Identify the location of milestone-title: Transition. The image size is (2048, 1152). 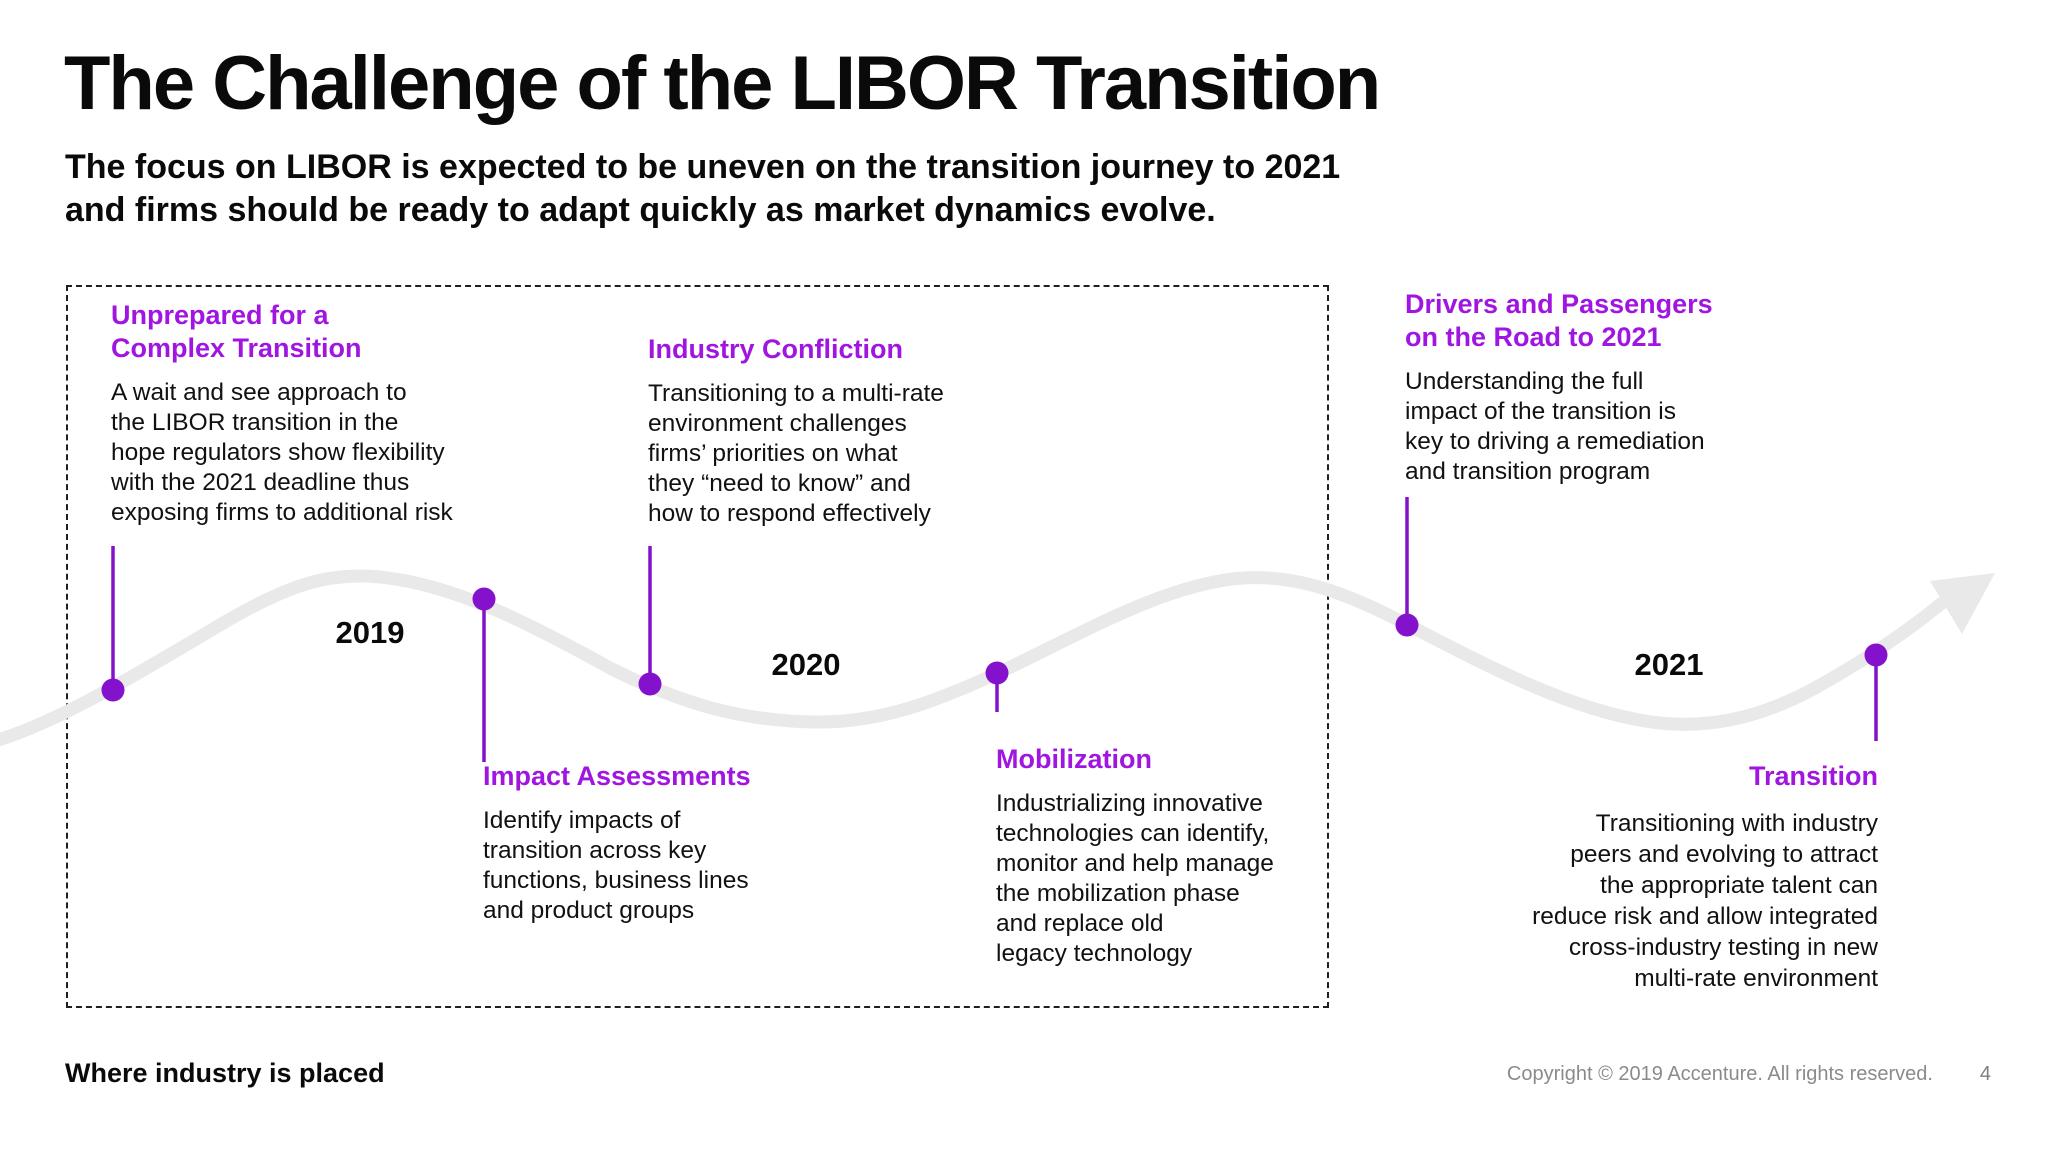
(1813, 776).